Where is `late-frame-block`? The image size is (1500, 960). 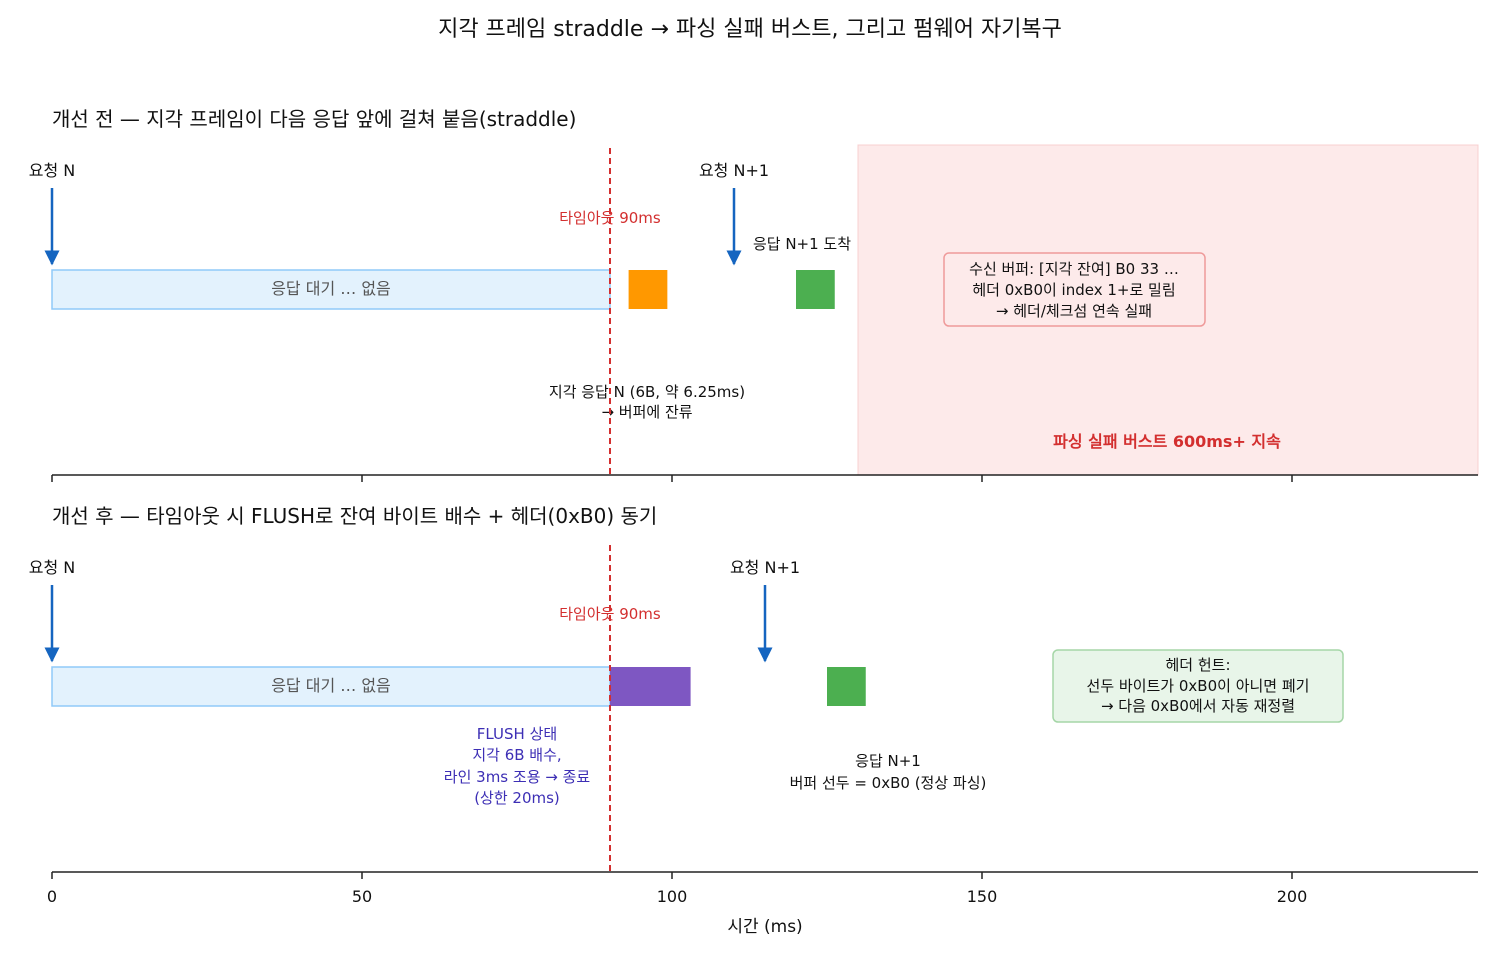 late-frame-block is located at coordinates (648, 289).